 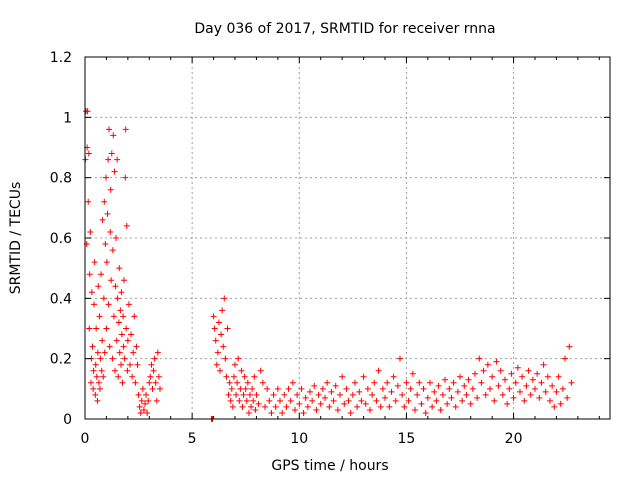 What do you see at coordinates (16, 238) in the screenshot?
I see `y-axis-title: SRMTID / TECUs` at bounding box center [16, 238].